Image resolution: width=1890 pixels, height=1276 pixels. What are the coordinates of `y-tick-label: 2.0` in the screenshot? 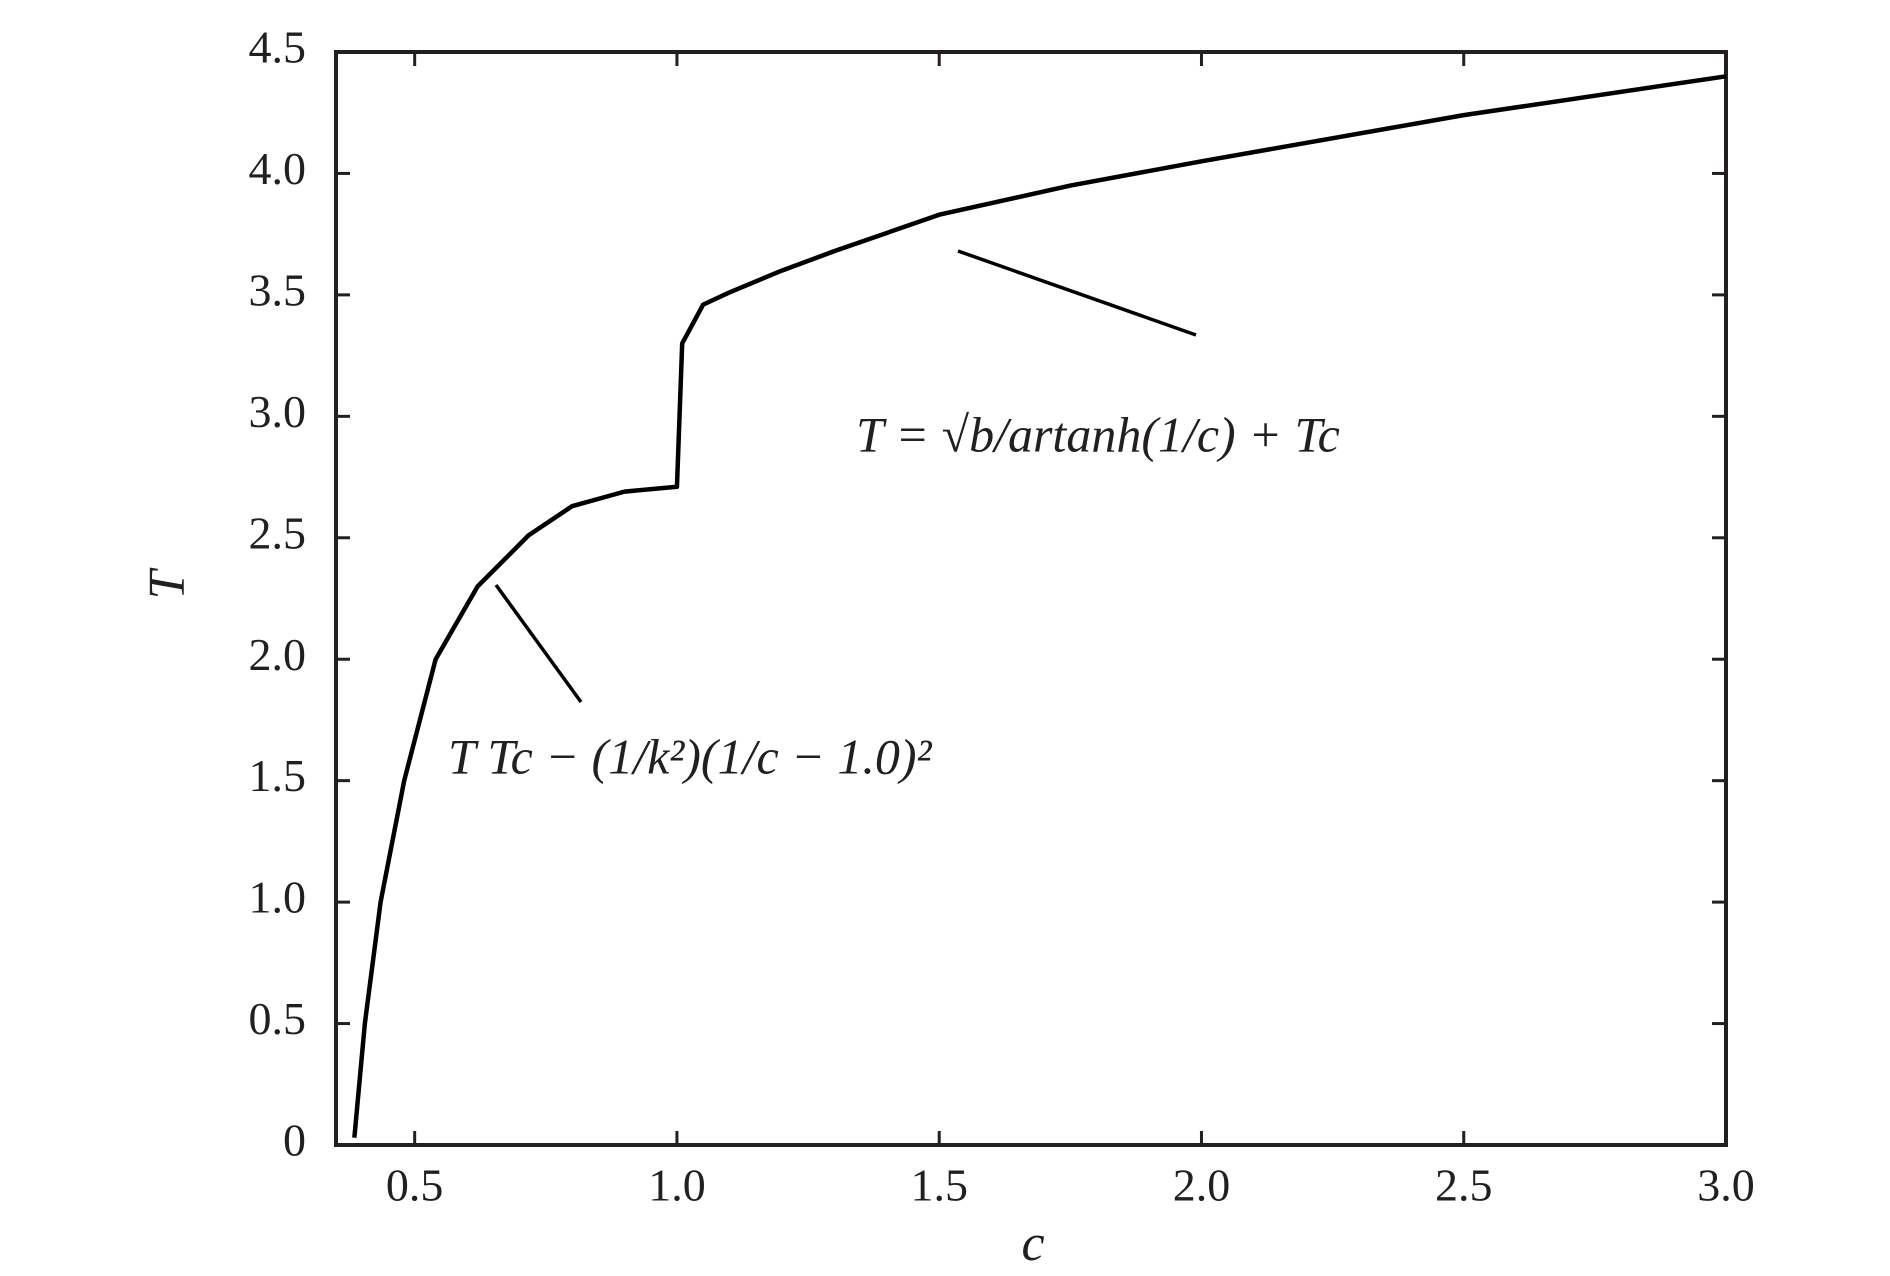 It's located at (278, 654).